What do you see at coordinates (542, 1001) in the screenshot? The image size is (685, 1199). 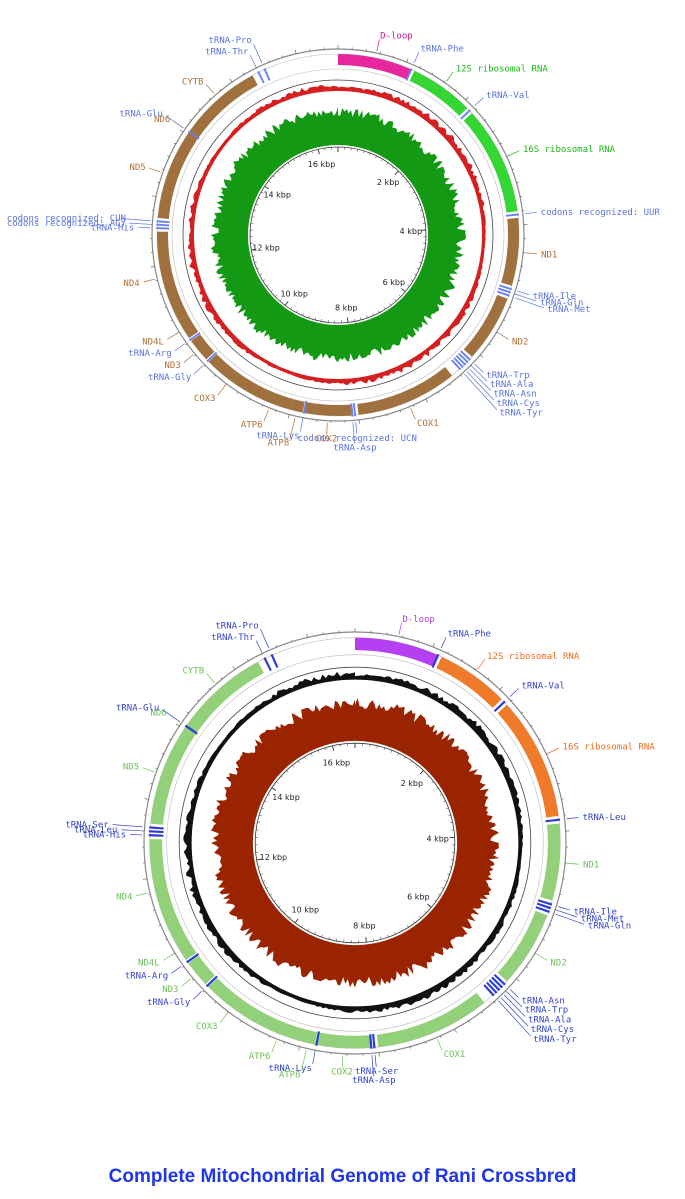 I see `feature-label: tRNA-Asn` at bounding box center [542, 1001].